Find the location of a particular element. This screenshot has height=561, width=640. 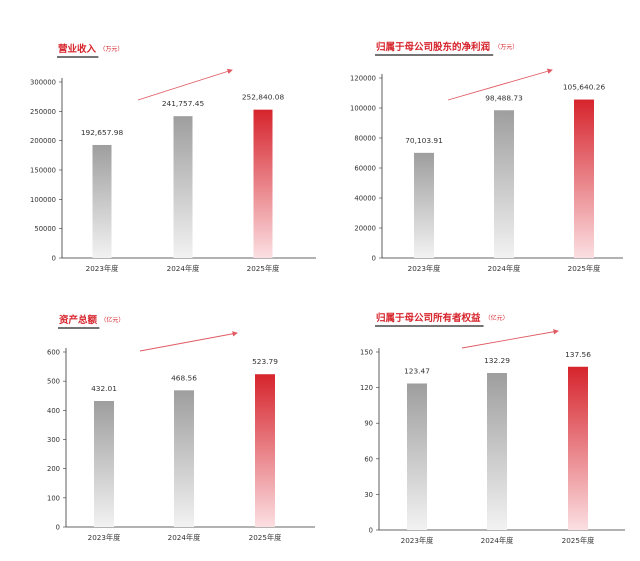

y-tick-label: 120000 is located at coordinates (363, 79).